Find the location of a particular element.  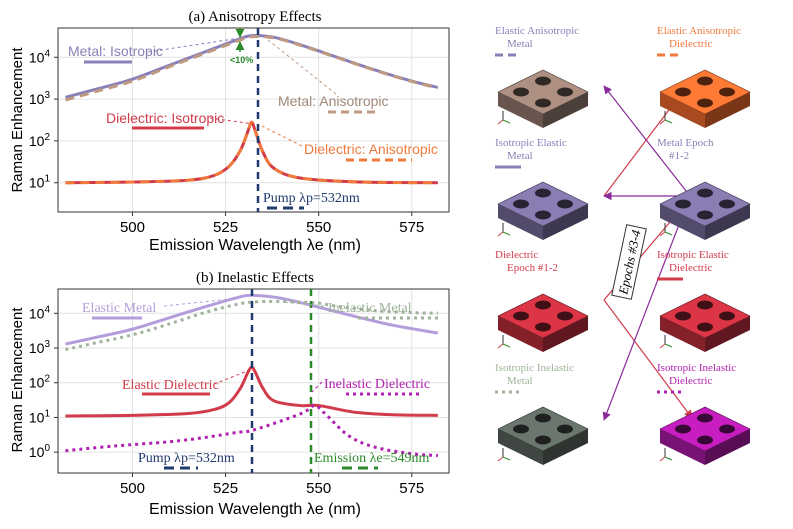

legend-inelastic-dielectric: Inelastic Dielectric is located at coordinates (377, 384).